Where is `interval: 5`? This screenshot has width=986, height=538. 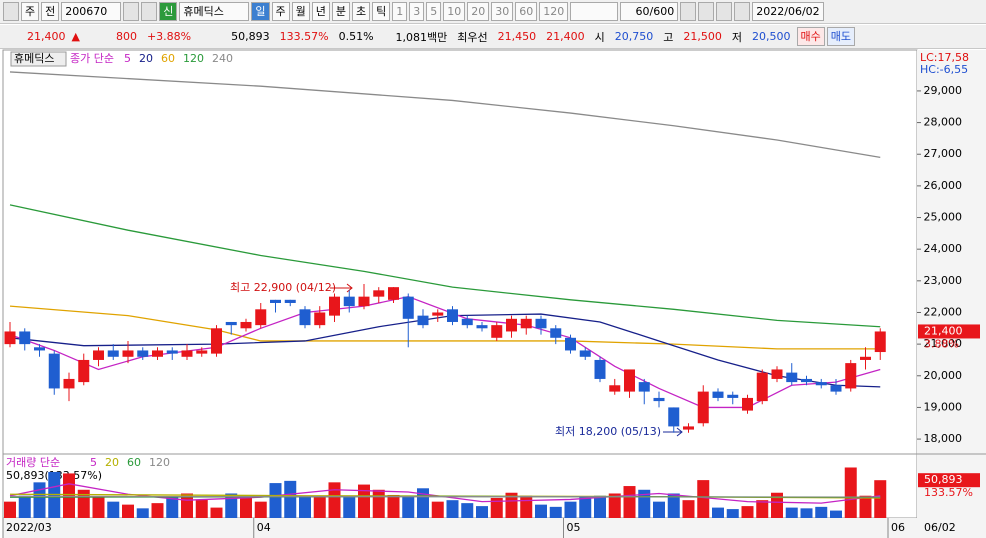
interval: 5 is located at coordinates (434, 11).